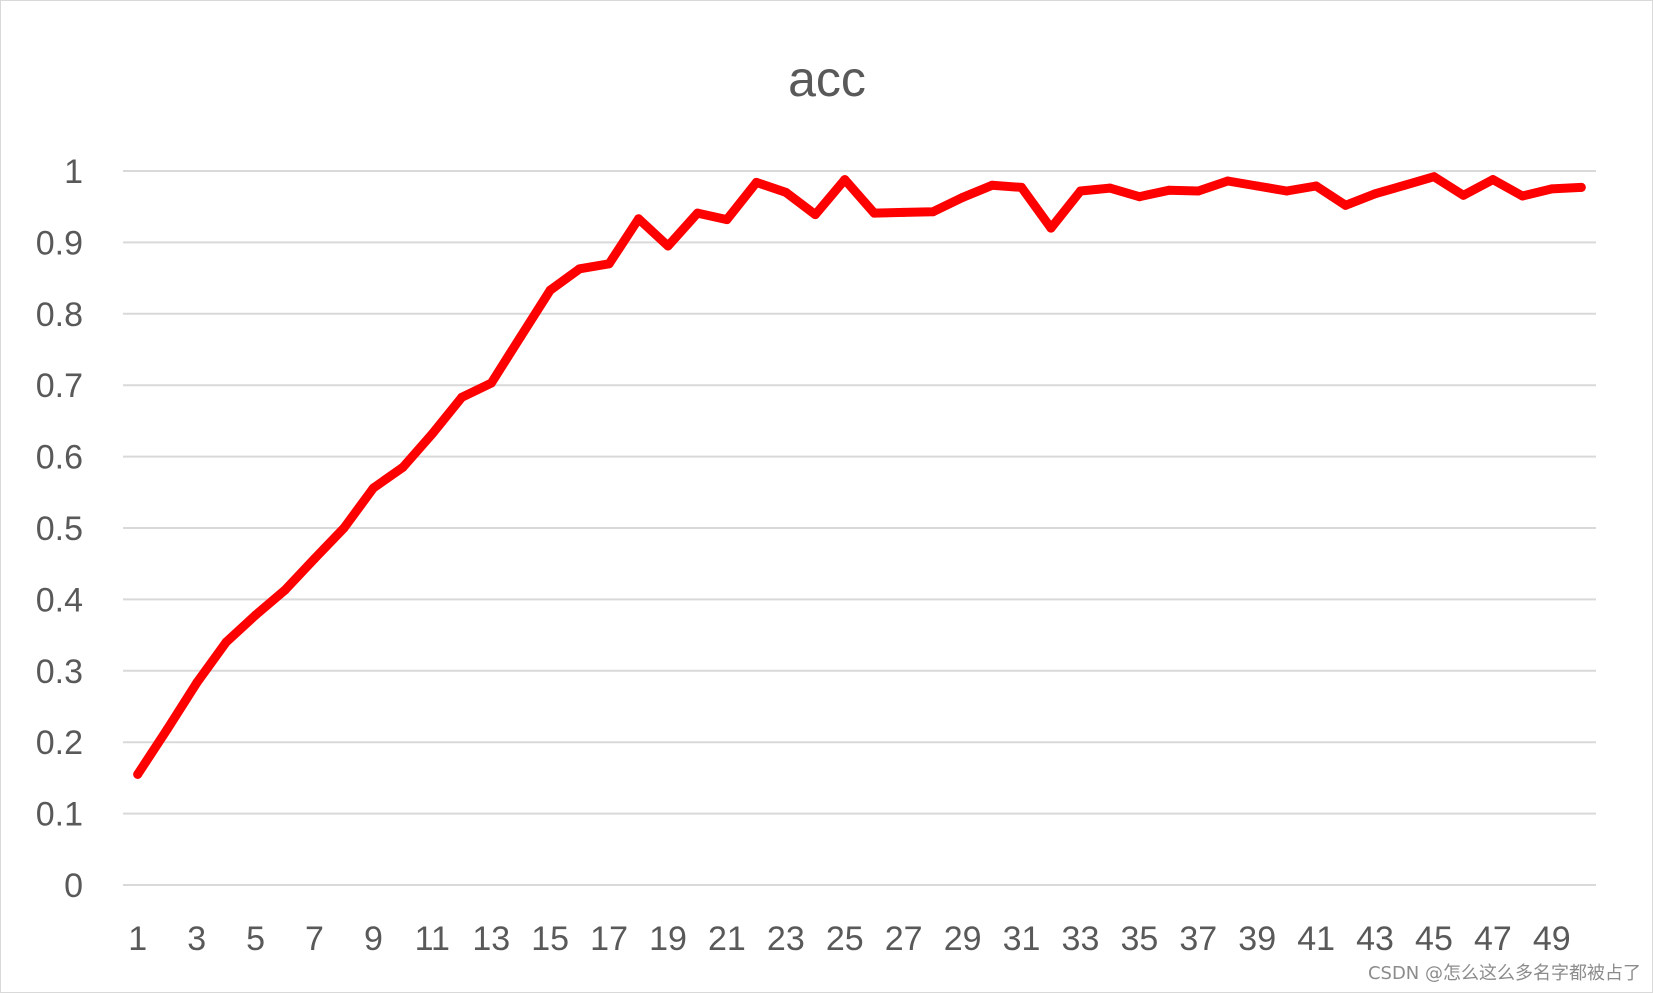 Image resolution: width=1653 pixels, height=993 pixels. What do you see at coordinates (727, 939) in the screenshot?
I see `x-tick-label: 21` at bounding box center [727, 939].